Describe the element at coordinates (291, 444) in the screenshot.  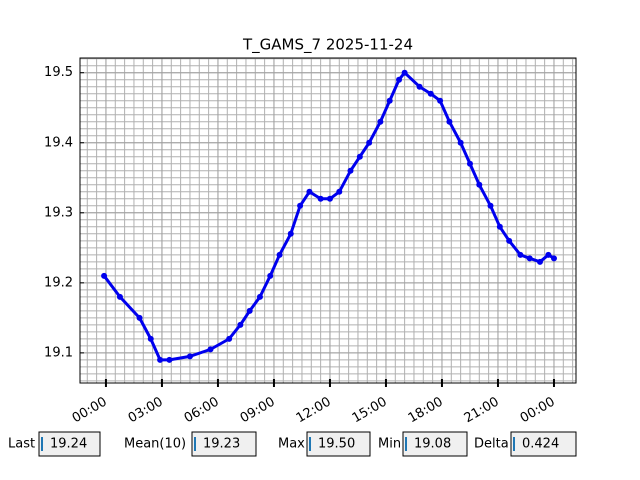
I see `readout-label: Max` at that location.